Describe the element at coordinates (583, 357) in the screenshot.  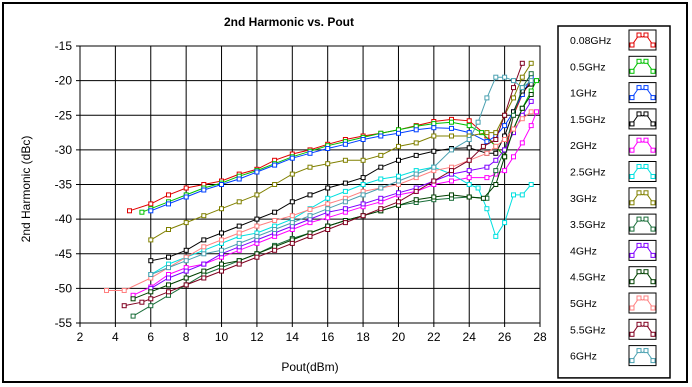
I see `legend-label: 6GHz` at that location.